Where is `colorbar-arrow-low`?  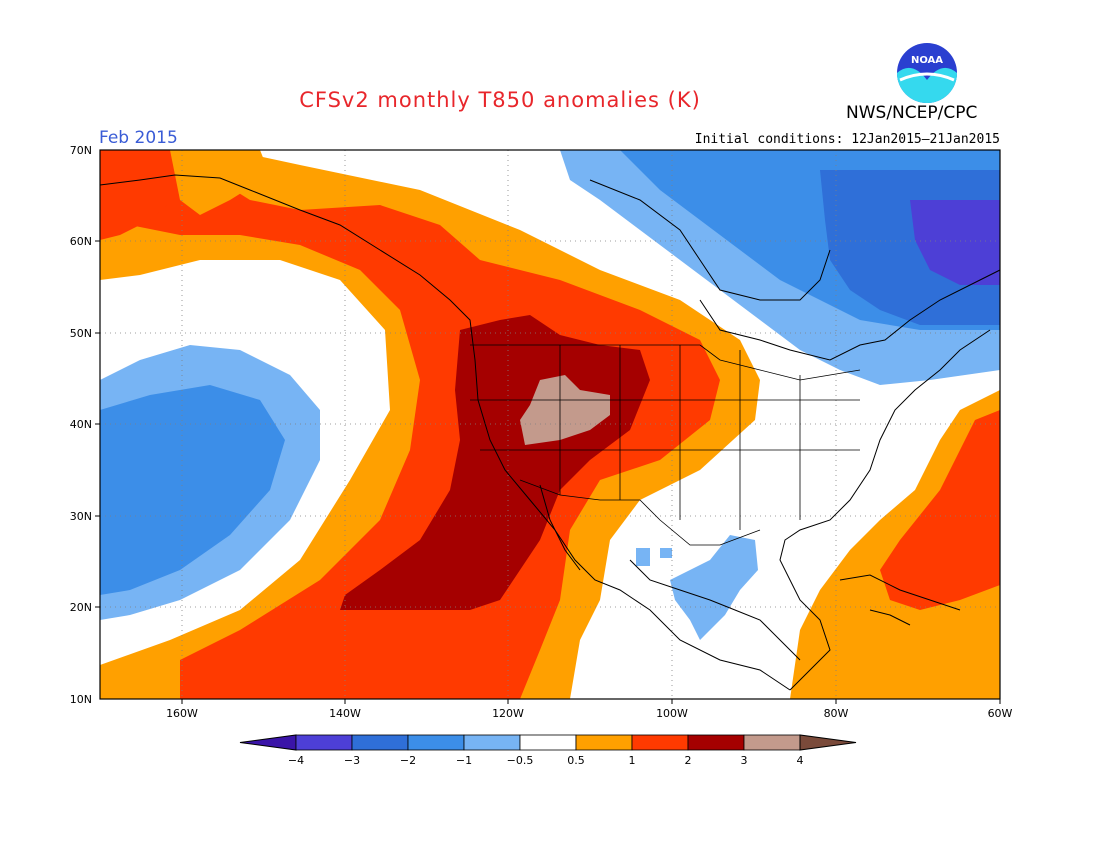
colorbar-arrow-low is located at coordinates (268, 742).